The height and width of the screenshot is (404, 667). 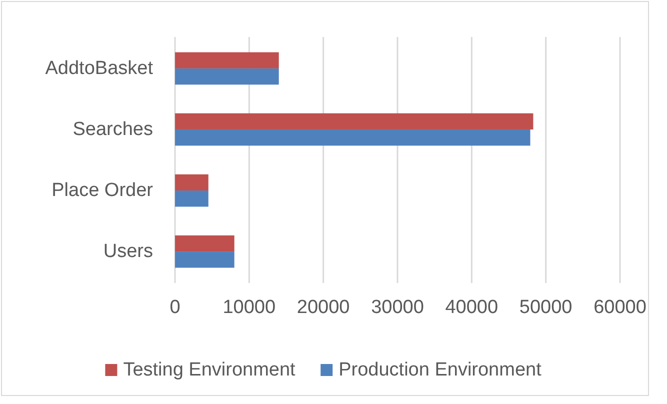 I want to click on x-tick-label: 0, so click(x=175, y=307).